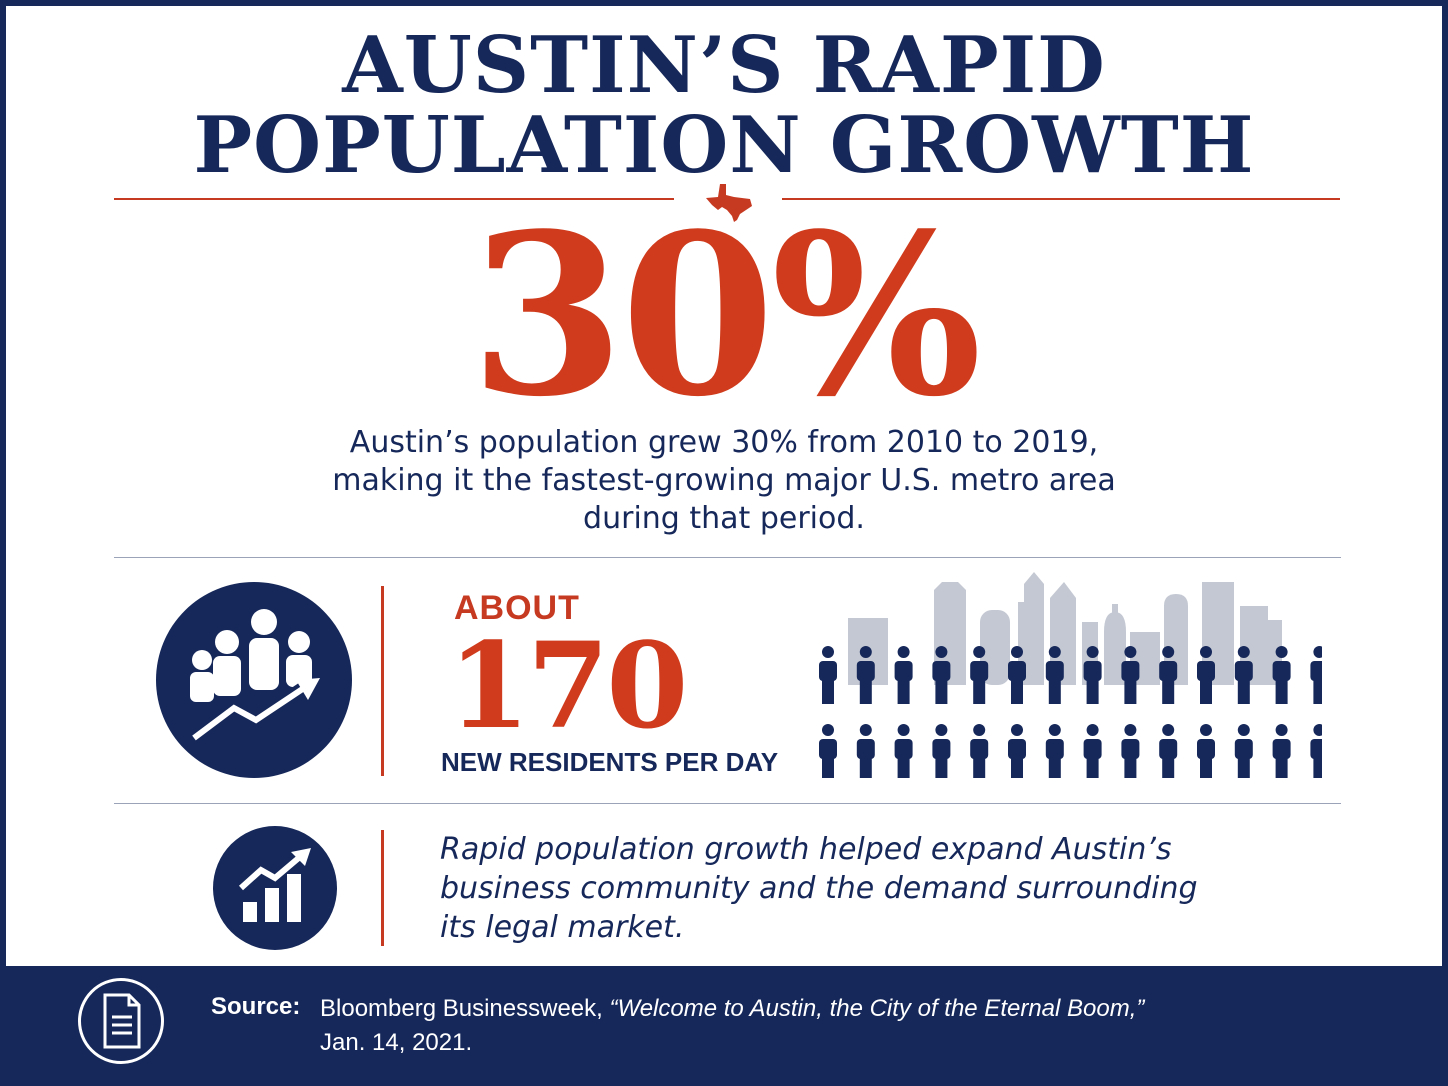  I want to click on source-publication: Bloomberg Businessweek,, so click(465, 1008).